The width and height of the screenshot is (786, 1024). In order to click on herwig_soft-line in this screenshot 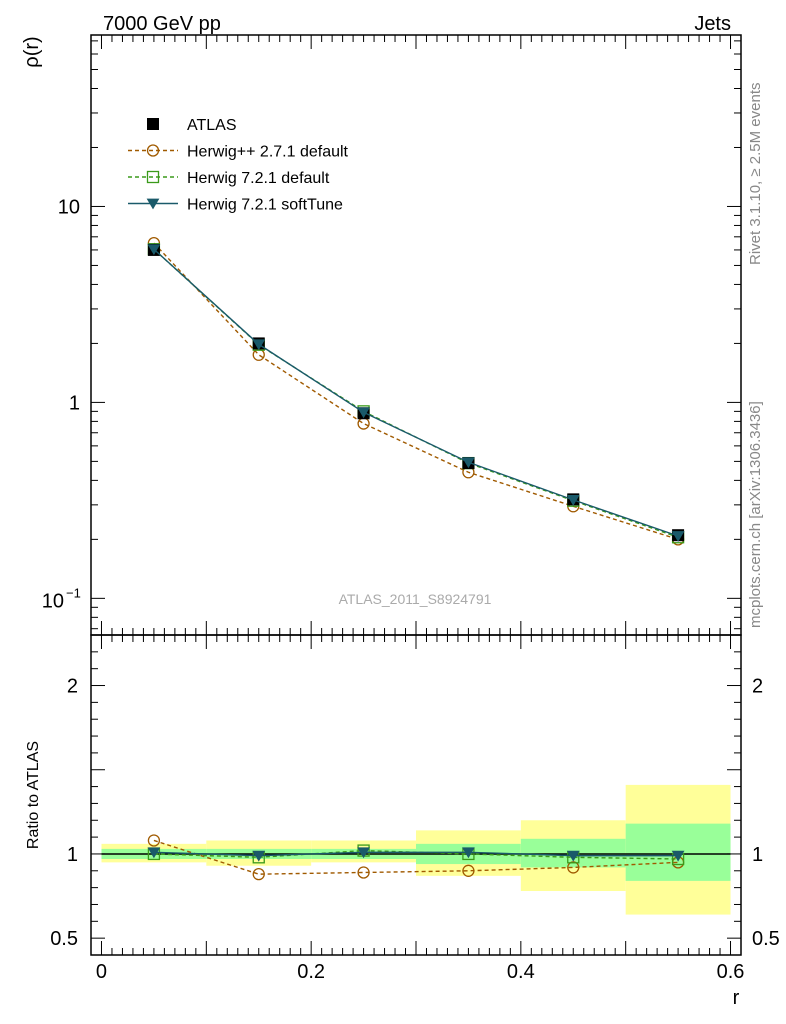, I will do `click(416, 854)`.